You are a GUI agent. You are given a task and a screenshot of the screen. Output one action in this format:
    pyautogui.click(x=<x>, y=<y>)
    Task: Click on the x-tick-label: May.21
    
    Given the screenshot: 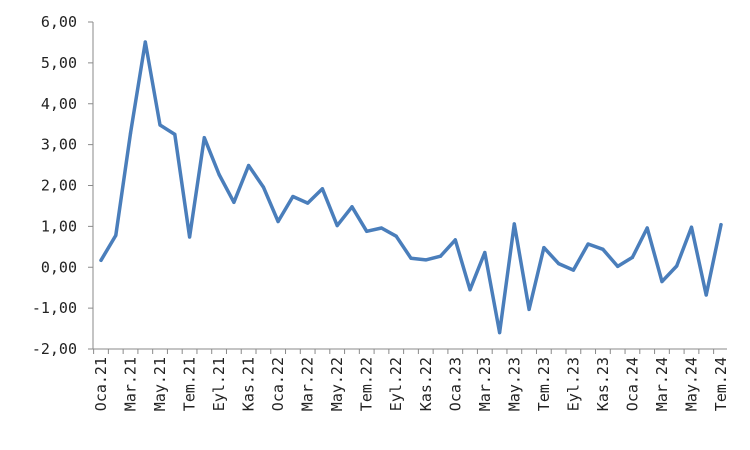 What is the action you would take?
    pyautogui.click(x=160, y=384)
    